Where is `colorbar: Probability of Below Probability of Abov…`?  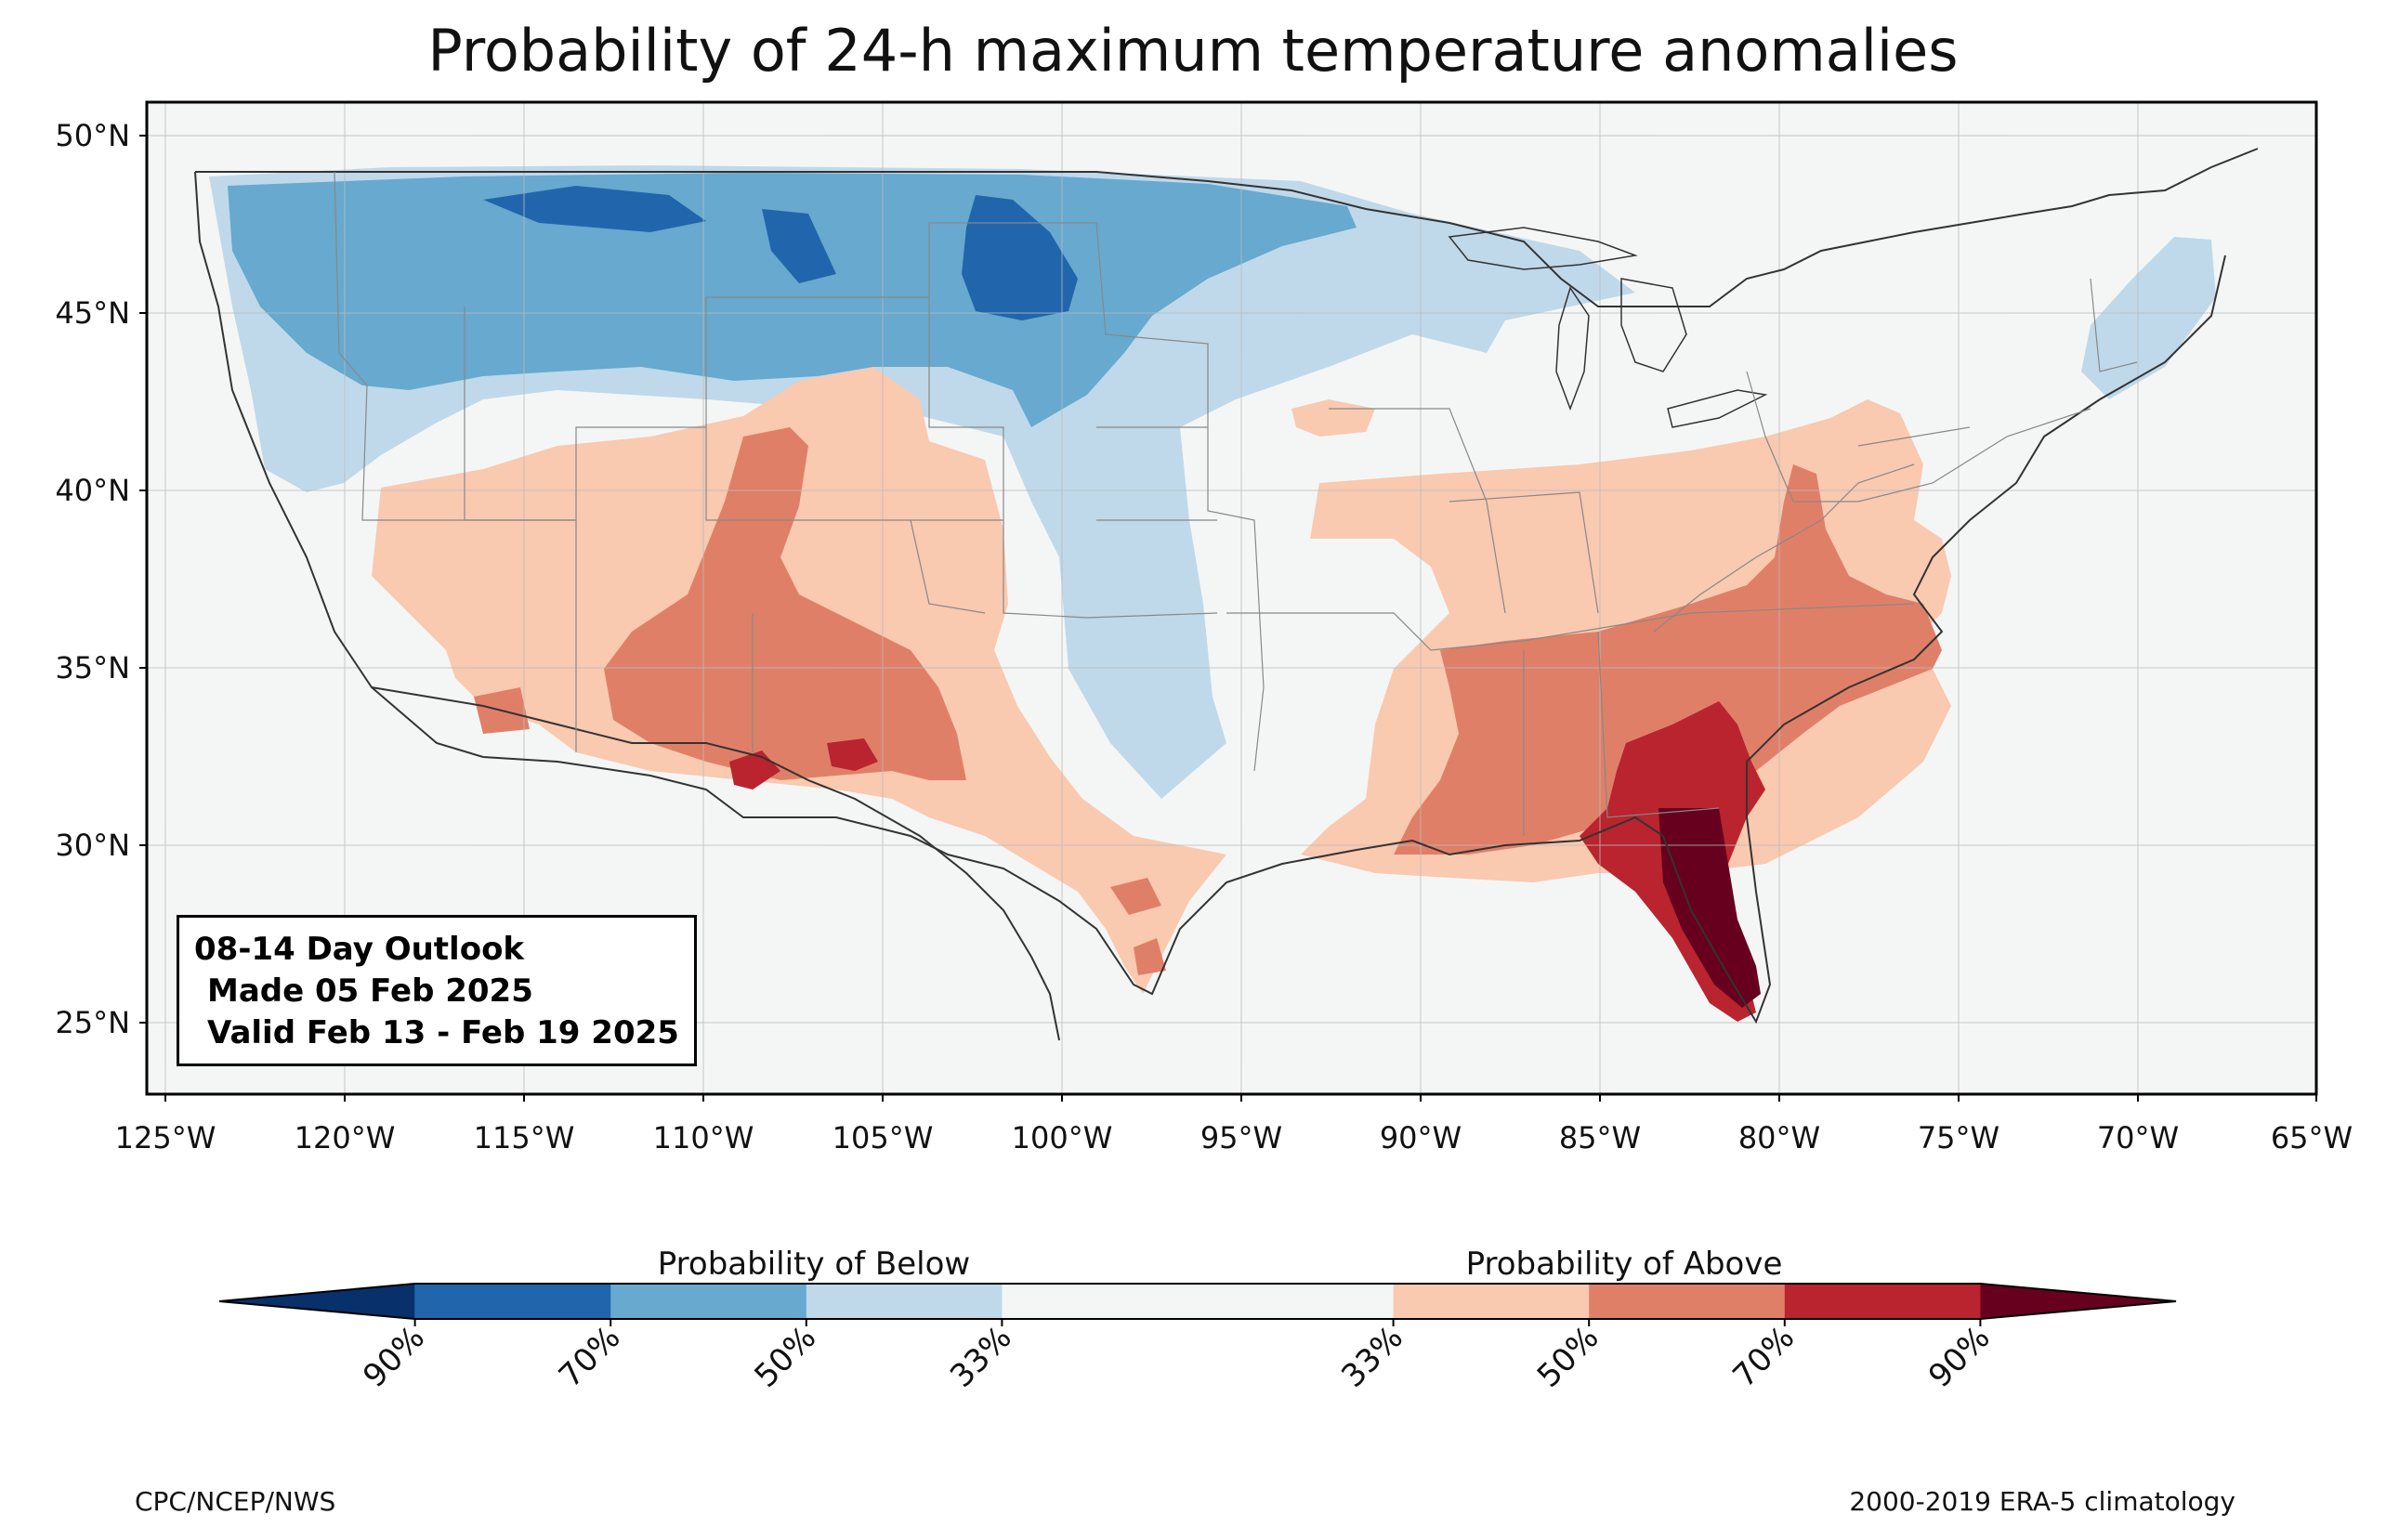 colorbar: Probability of Below Probability of Abov… is located at coordinates (1197, 1320).